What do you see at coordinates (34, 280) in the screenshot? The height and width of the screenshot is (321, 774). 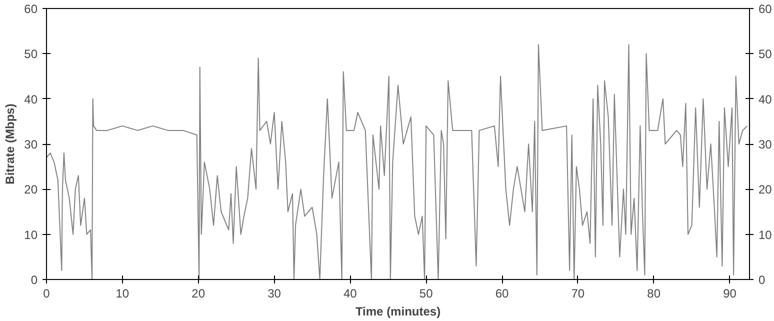 I see `y-tick-label: 0` at bounding box center [34, 280].